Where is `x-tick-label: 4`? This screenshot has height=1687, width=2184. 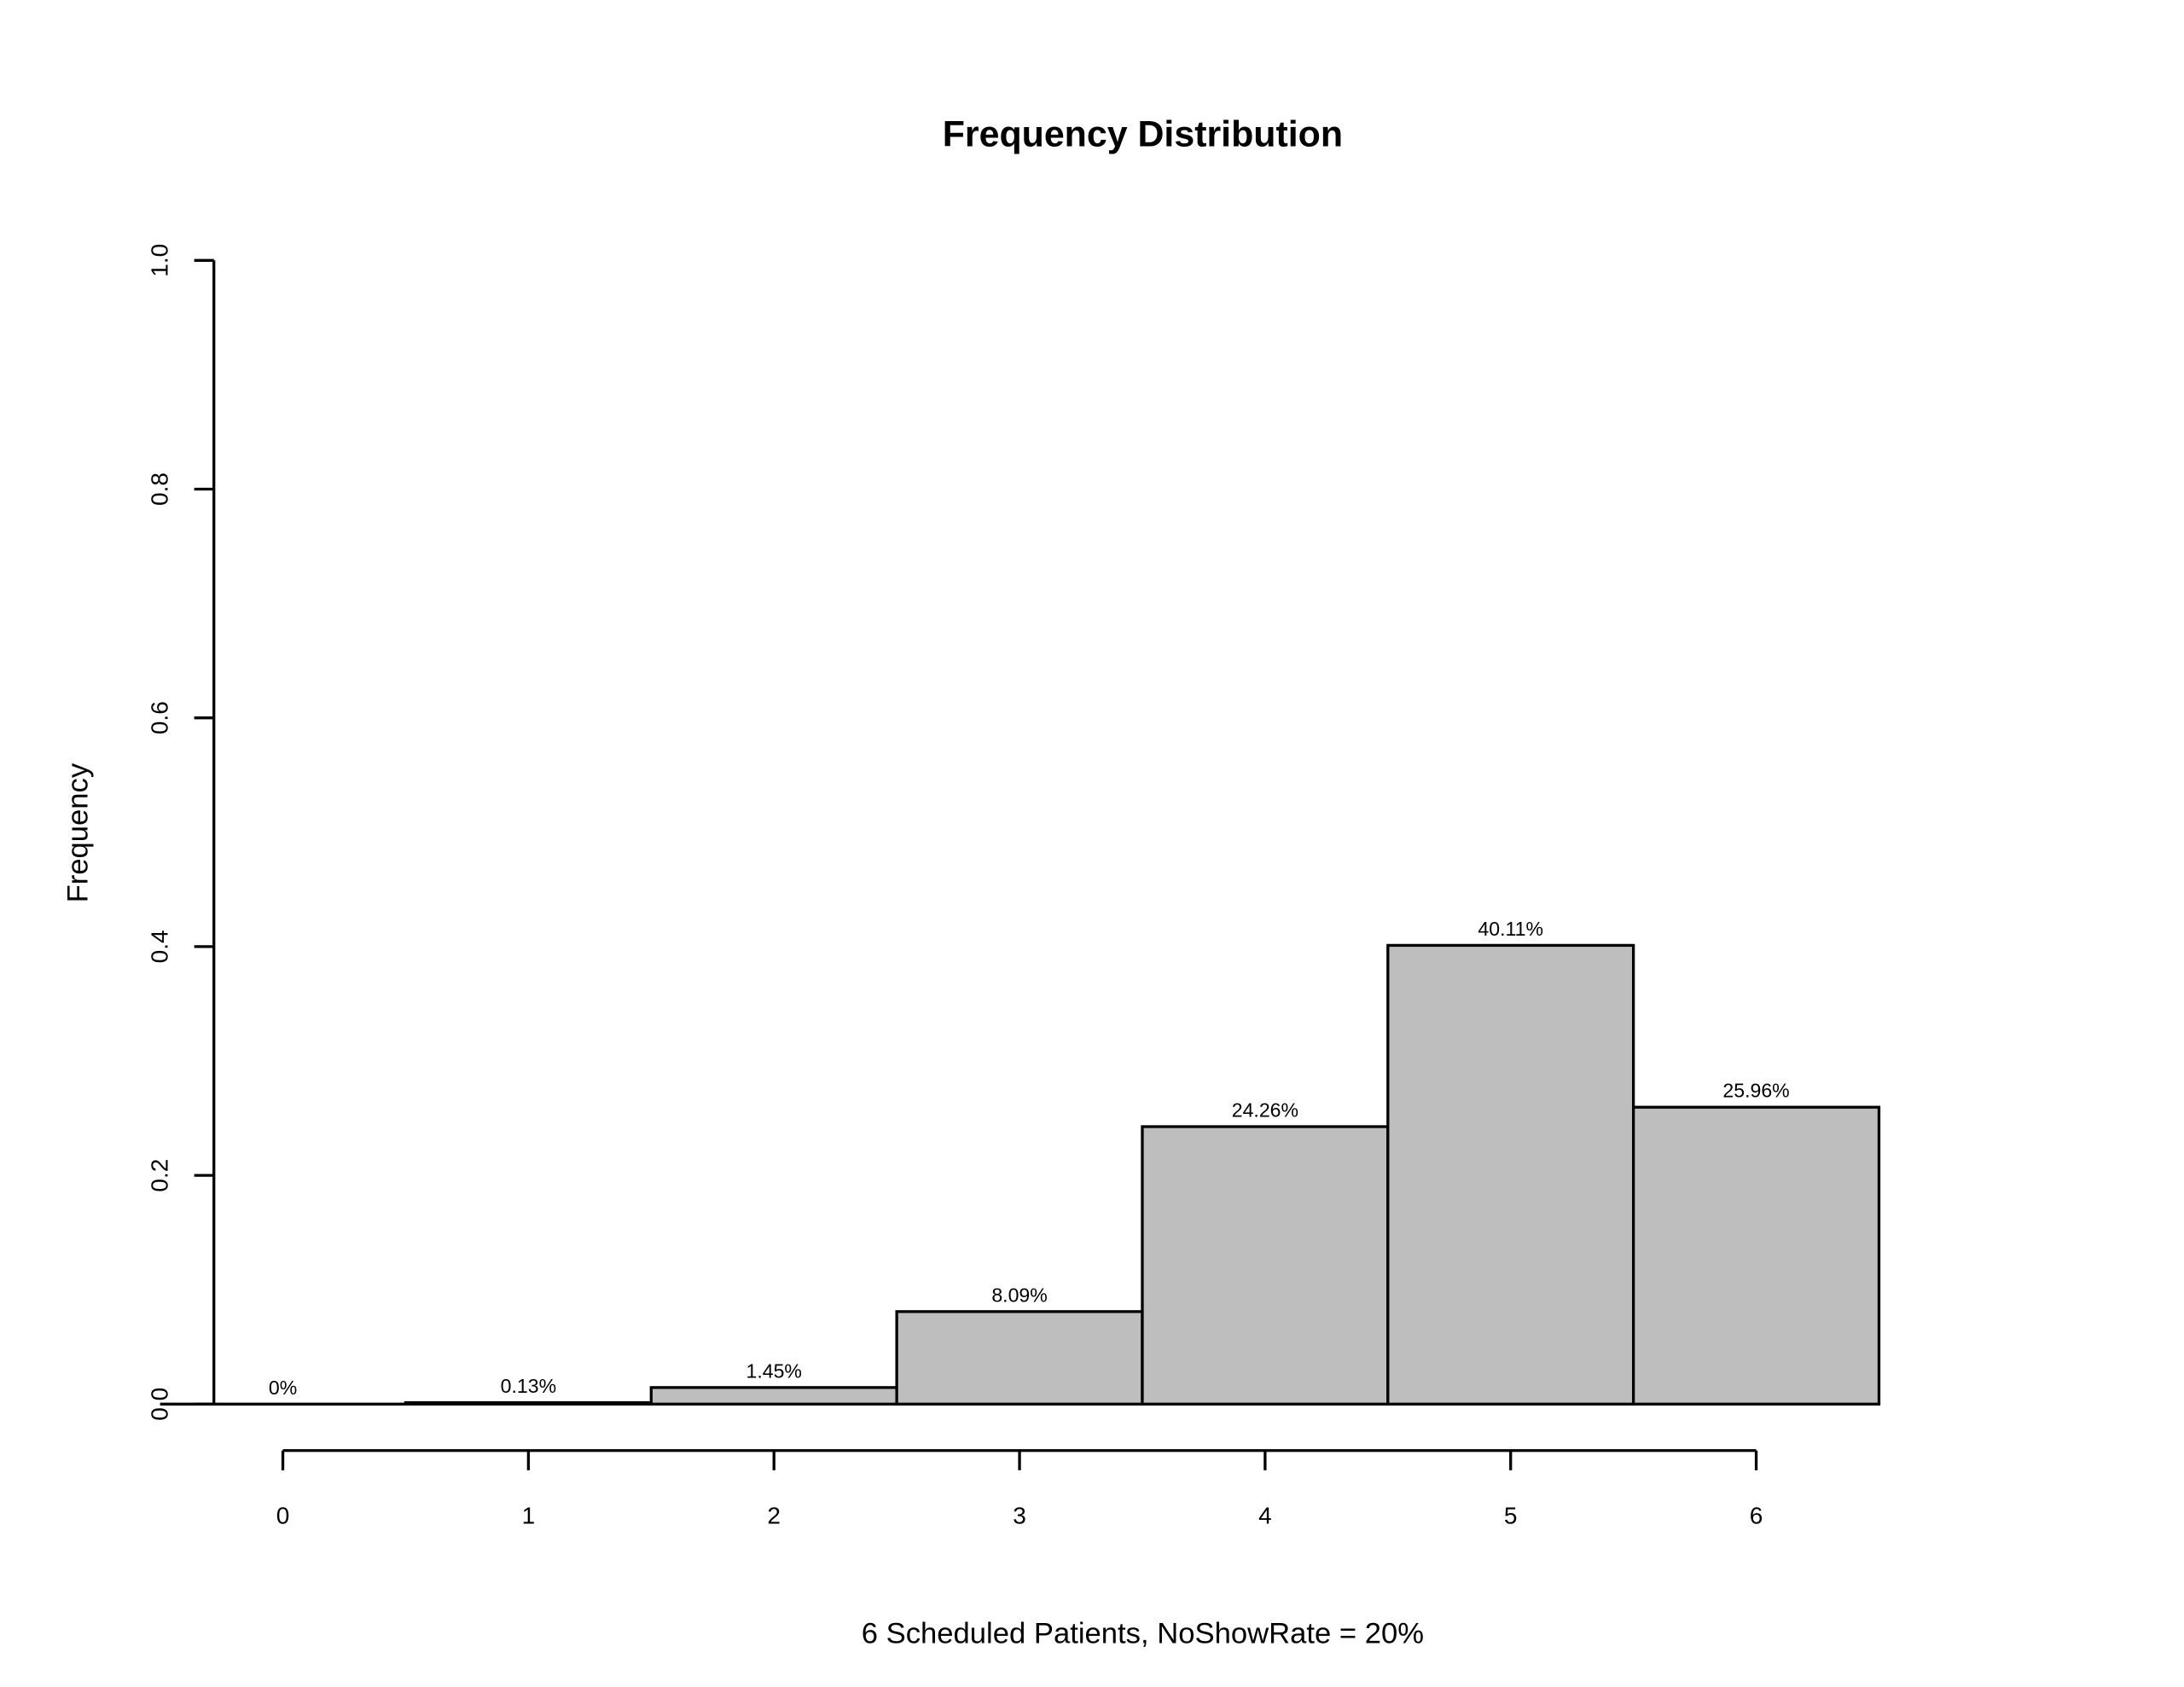
x-tick-label: 4 is located at coordinates (1265, 1516).